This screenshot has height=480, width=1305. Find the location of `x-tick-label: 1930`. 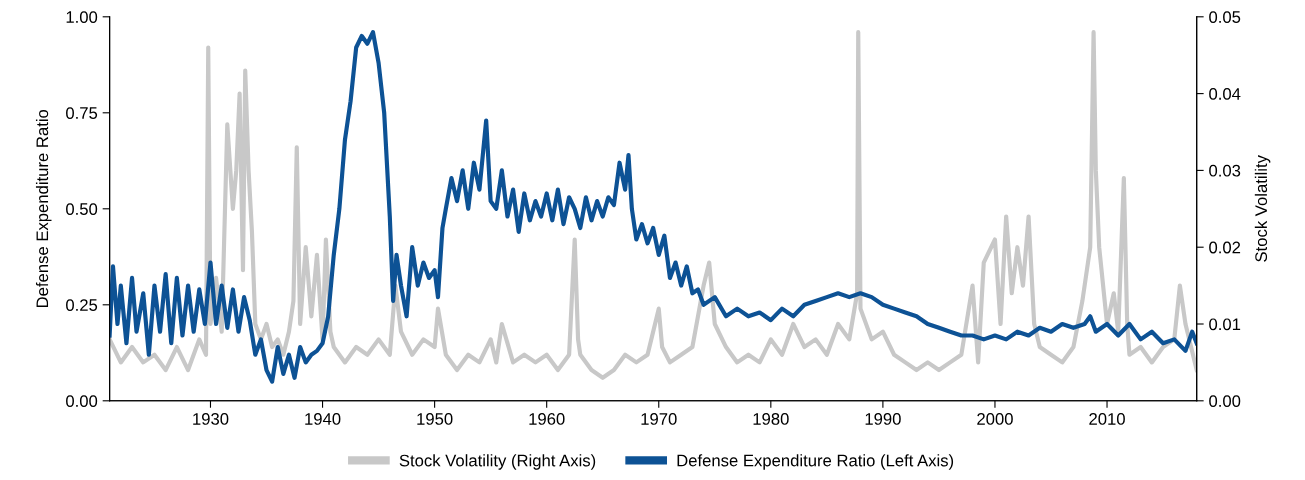

x-tick-label: 1930 is located at coordinates (211, 419).